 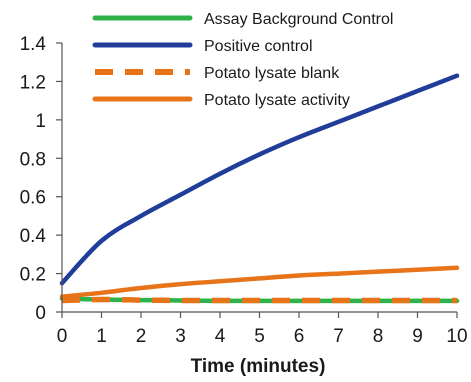 What do you see at coordinates (40, 121) in the screenshot?
I see `y-tick-label: 1` at bounding box center [40, 121].